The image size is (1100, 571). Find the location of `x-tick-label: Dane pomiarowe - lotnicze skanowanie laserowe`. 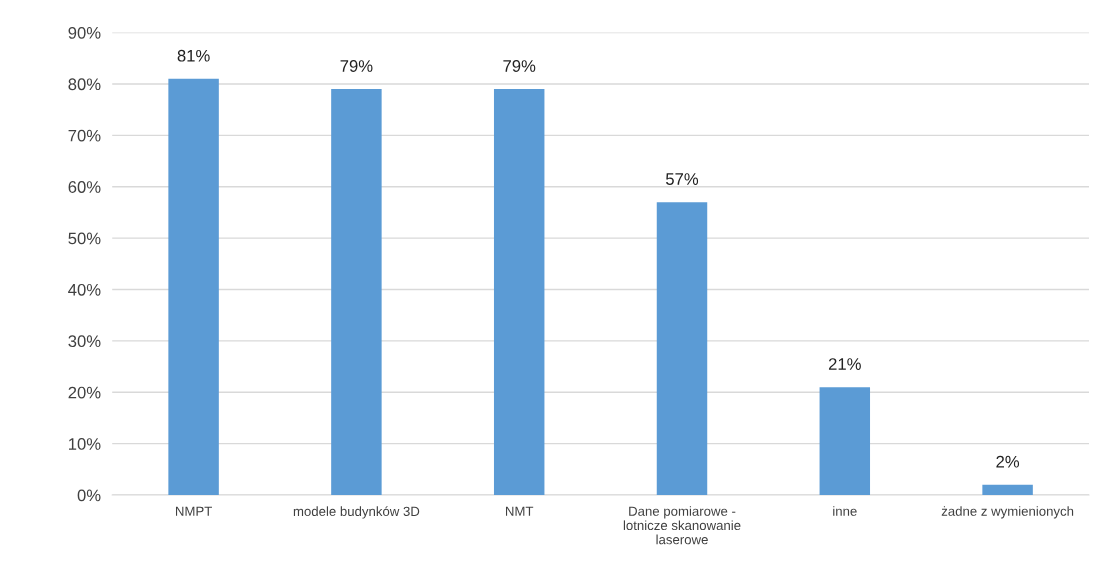

x-tick-label: Dane pomiarowe - lotnicze skanowanie laserowe is located at coordinates (682, 525).